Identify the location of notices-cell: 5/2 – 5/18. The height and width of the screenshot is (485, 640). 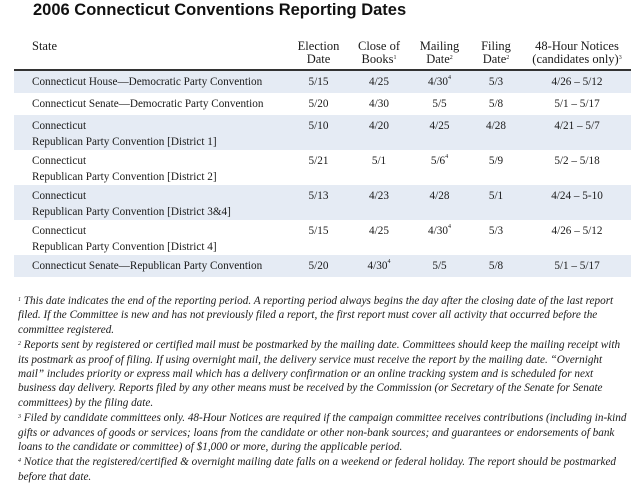
(577, 161).